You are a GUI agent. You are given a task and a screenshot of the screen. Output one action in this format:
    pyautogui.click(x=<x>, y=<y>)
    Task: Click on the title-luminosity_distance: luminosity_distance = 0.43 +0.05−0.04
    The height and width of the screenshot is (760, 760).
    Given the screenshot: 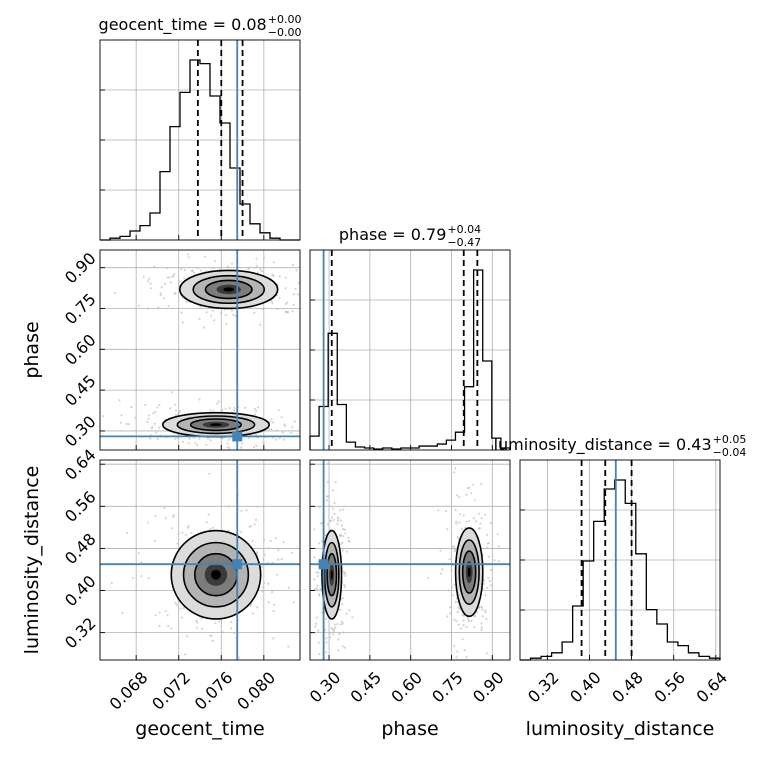 What is the action you would take?
    pyautogui.click(x=620, y=446)
    